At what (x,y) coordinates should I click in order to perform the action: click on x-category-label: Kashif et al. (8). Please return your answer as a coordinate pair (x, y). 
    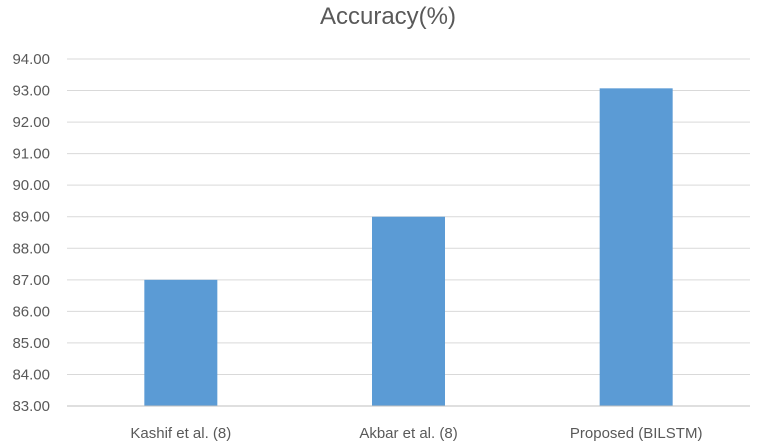
    Looking at the image, I should click on (180, 433).